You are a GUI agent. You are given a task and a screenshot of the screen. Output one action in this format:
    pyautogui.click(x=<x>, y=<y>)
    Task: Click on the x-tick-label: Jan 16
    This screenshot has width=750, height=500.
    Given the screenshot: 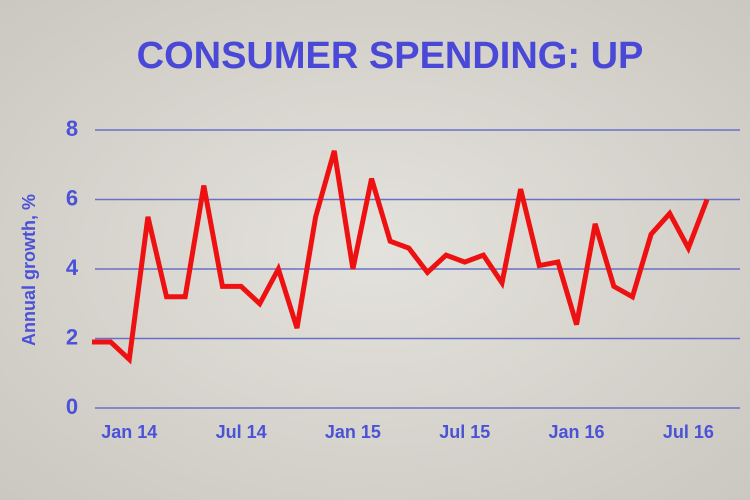 What is the action you would take?
    pyautogui.click(x=577, y=432)
    